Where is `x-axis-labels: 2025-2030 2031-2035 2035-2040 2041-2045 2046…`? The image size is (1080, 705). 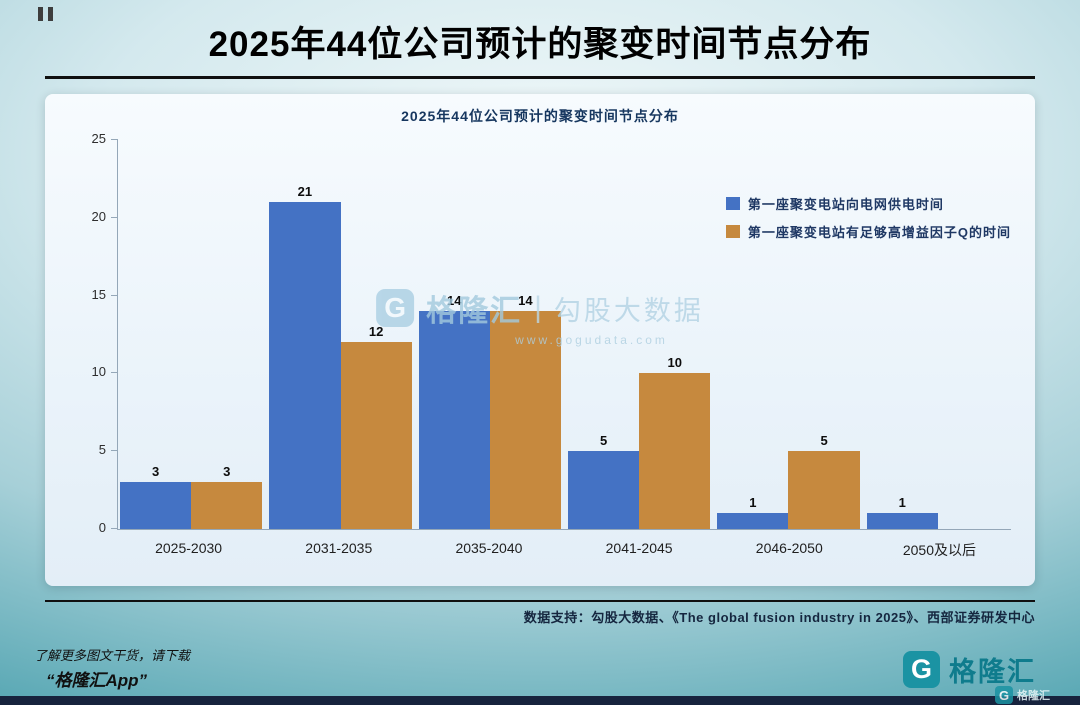 x-axis-labels: 2025-2030 2031-2035 2035-2040 2041-2045 2046… is located at coordinates (564, 550).